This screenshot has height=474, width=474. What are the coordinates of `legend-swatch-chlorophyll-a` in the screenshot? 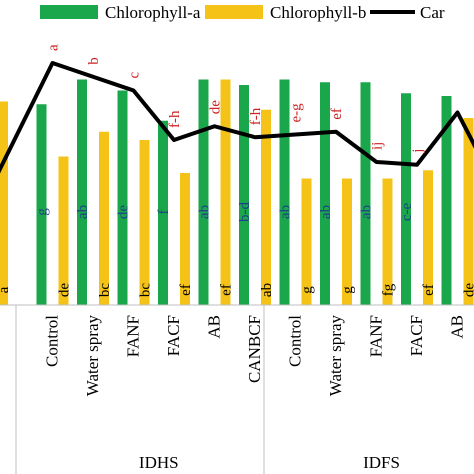 It's located at (69, 12).